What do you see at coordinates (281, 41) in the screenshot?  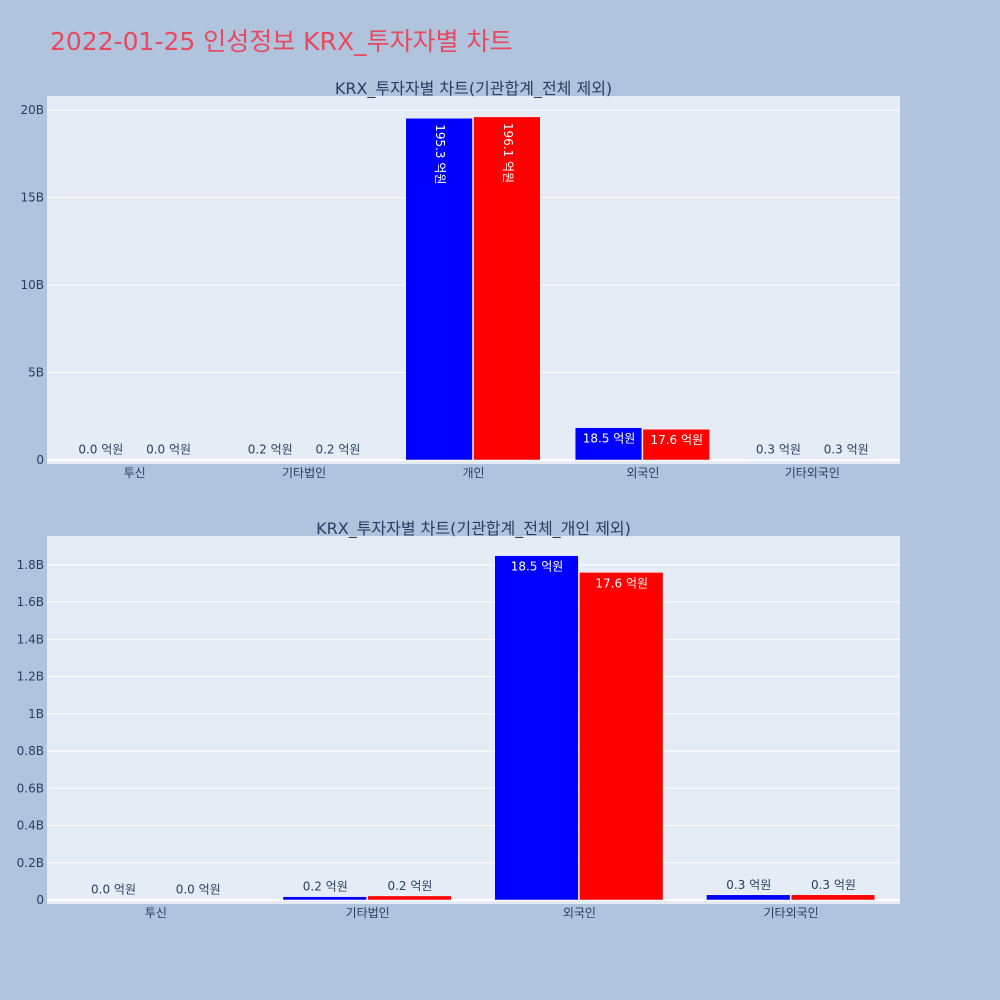 I see `page-title: 2022-01-25 인성정보 KRX_투자자별 차트` at bounding box center [281, 41].